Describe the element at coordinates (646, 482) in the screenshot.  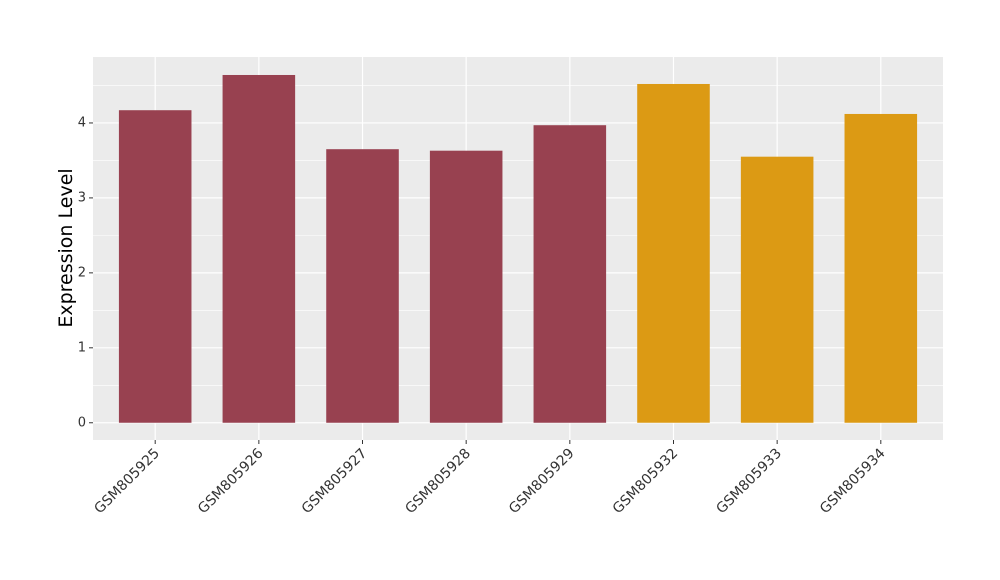
I see `x-tick-label: GSM805932` at that location.